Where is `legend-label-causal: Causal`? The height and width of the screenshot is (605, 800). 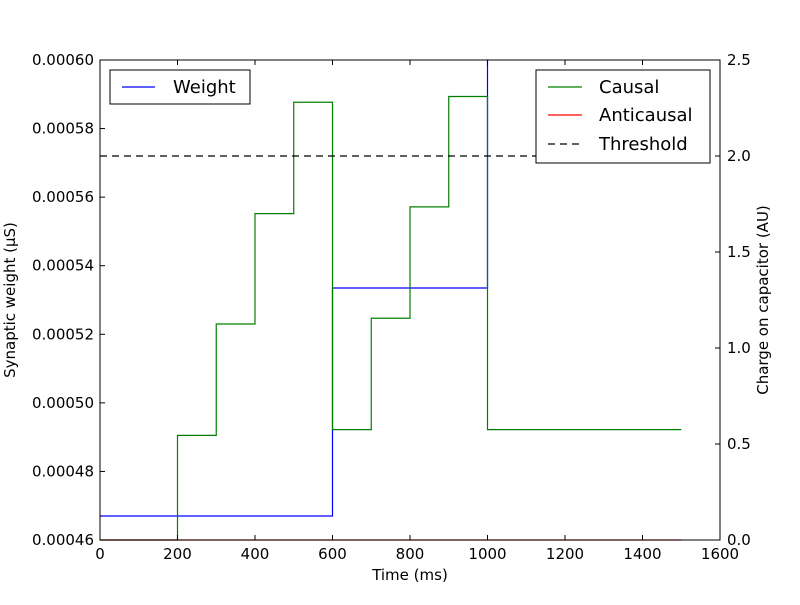 legend-label-causal: Causal is located at coordinates (629, 87).